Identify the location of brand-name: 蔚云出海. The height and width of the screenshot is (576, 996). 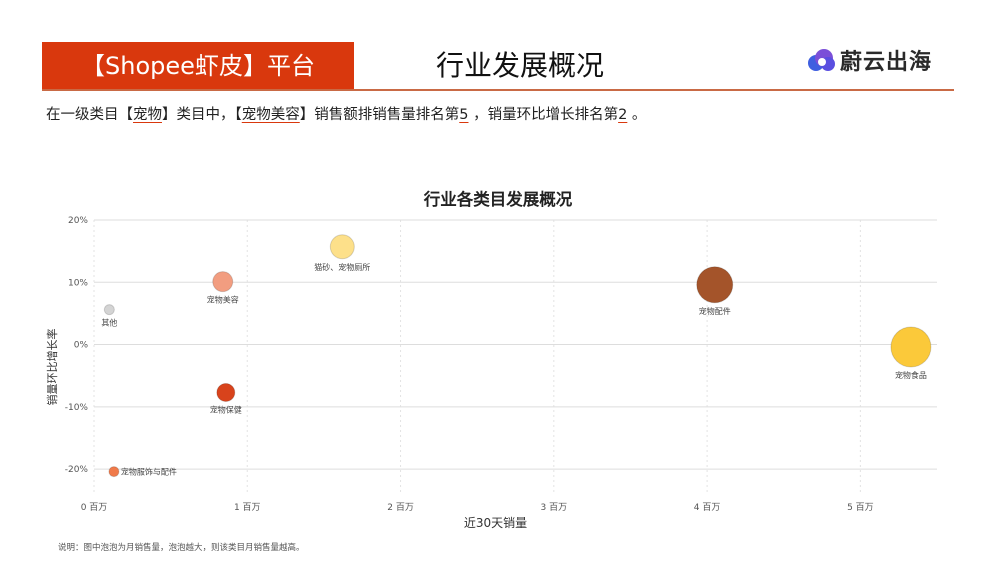
(886, 62).